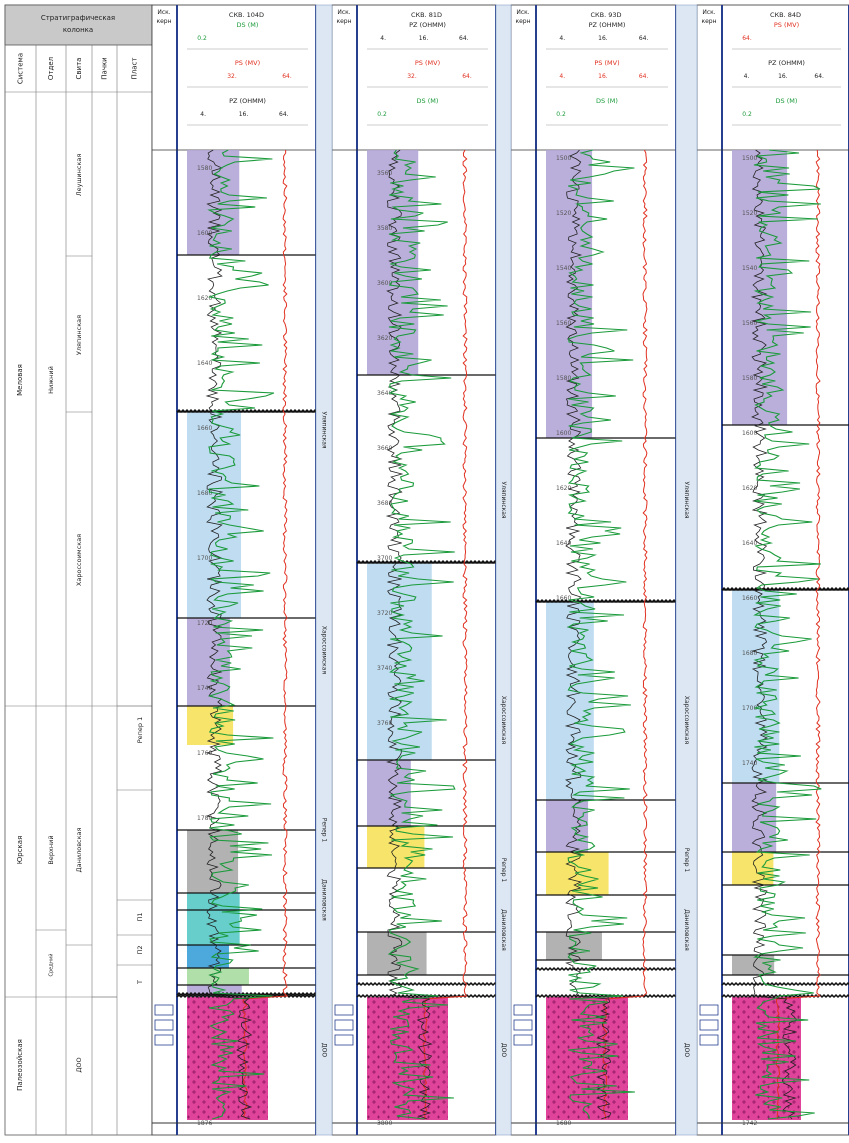 This screenshot has height=1143, width=849. Describe the element at coordinates (227, 1058) in the screenshot. I see `basement-fill` at that location.